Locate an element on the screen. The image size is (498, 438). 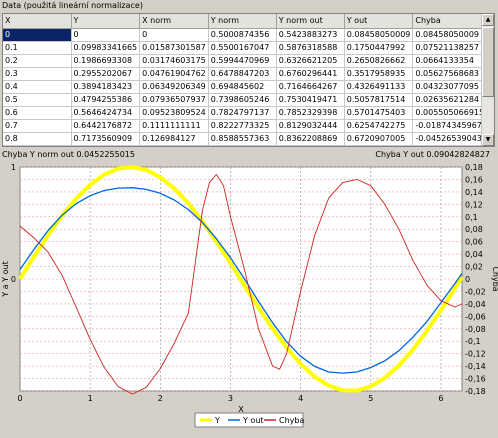
cell-y-out: 0.6254742275 is located at coordinates (379, 126).